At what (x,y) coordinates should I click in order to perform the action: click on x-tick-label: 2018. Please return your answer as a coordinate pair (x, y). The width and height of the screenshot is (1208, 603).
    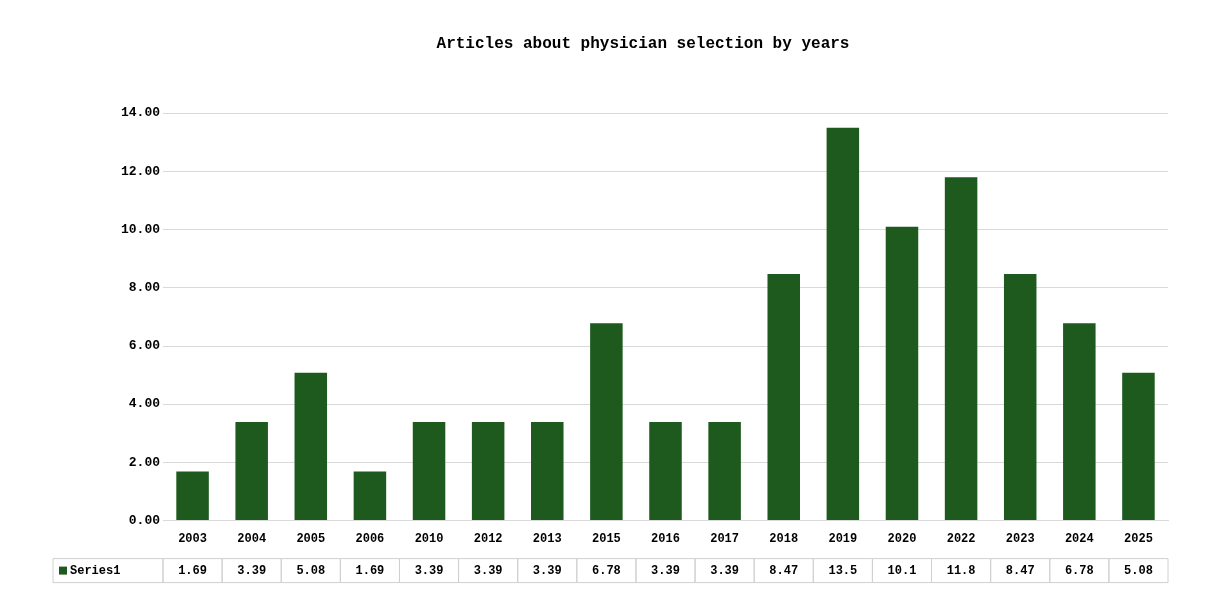
    Looking at the image, I should click on (784, 538).